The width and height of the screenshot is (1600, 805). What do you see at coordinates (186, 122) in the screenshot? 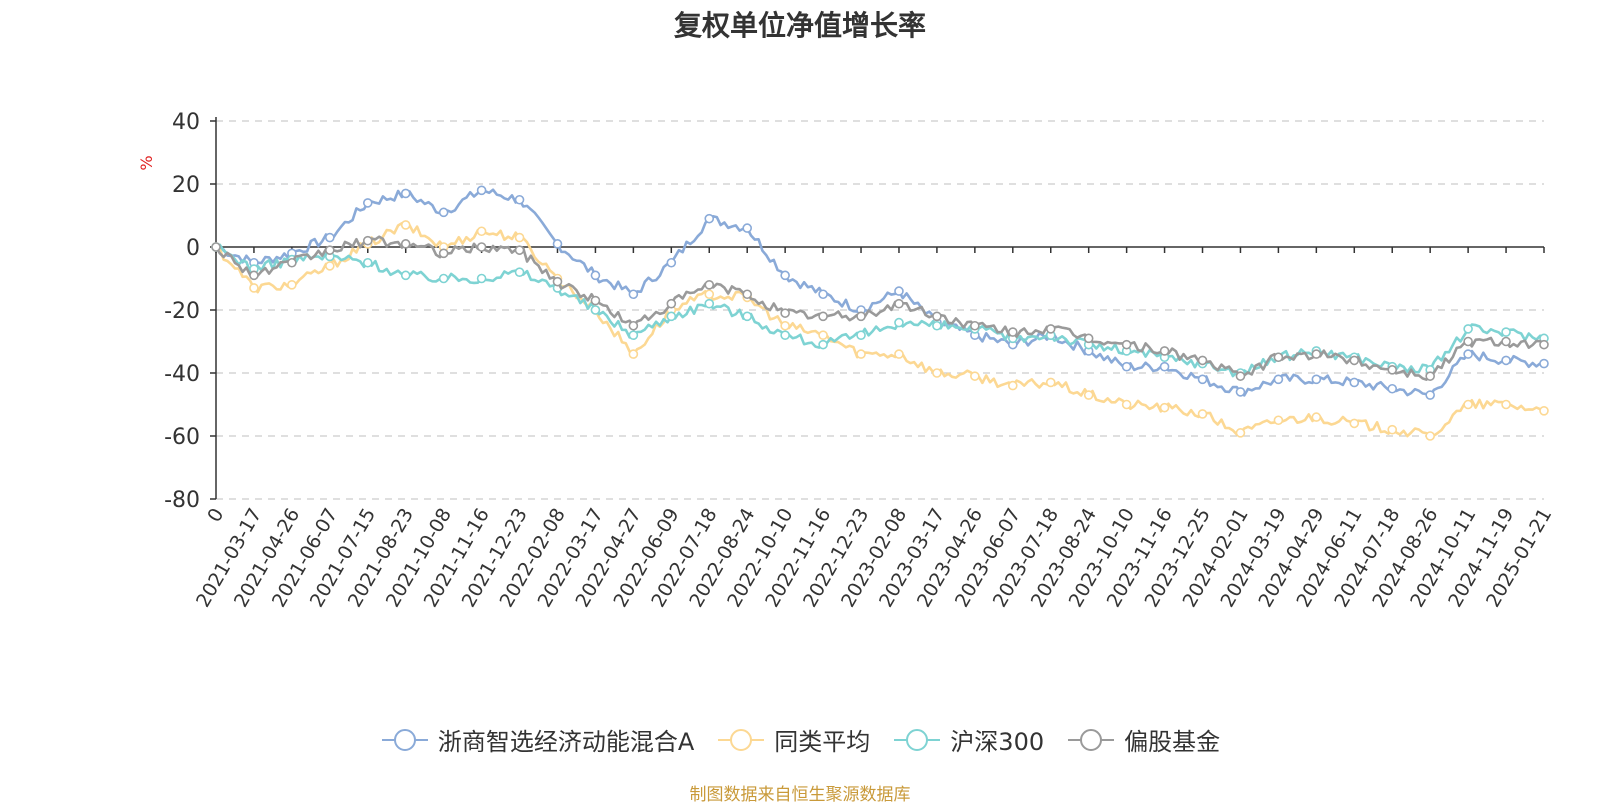
I see `y-tick-label-0: 40` at bounding box center [186, 122].